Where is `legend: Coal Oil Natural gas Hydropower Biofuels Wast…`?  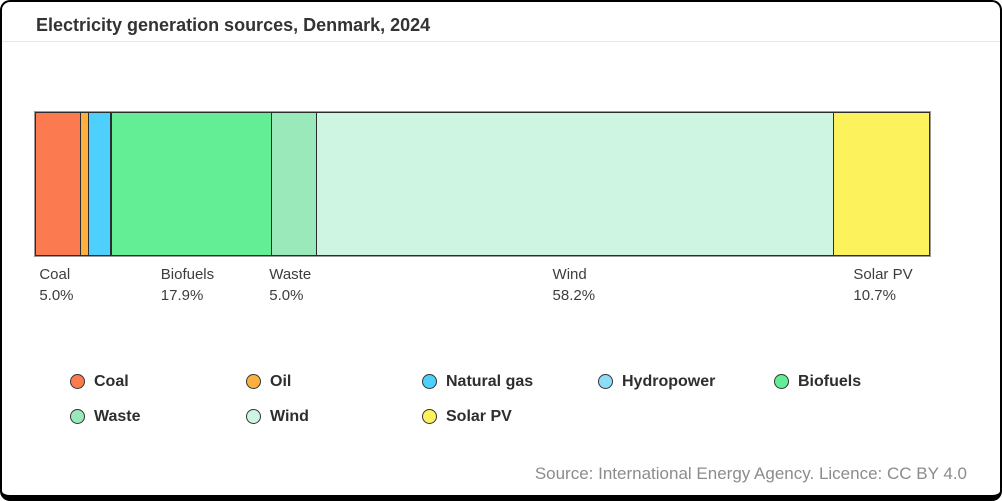 legend: Coal Oil Natural gas Hydropower Biofuels Wast… is located at coordinates (510, 399).